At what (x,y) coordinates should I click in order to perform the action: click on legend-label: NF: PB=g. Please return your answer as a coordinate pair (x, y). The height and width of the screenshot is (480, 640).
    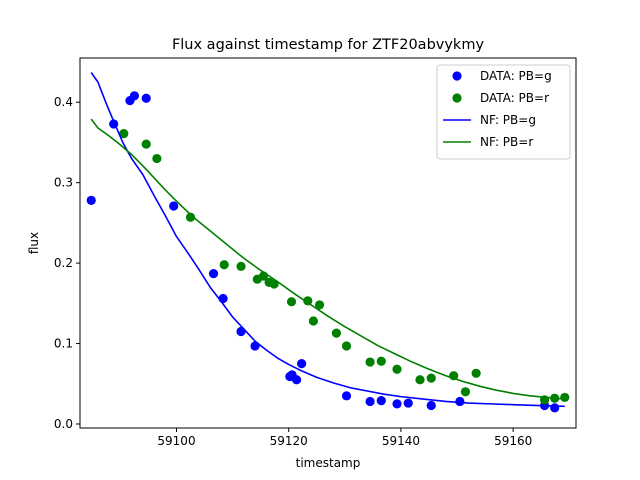
    Looking at the image, I should click on (508, 120).